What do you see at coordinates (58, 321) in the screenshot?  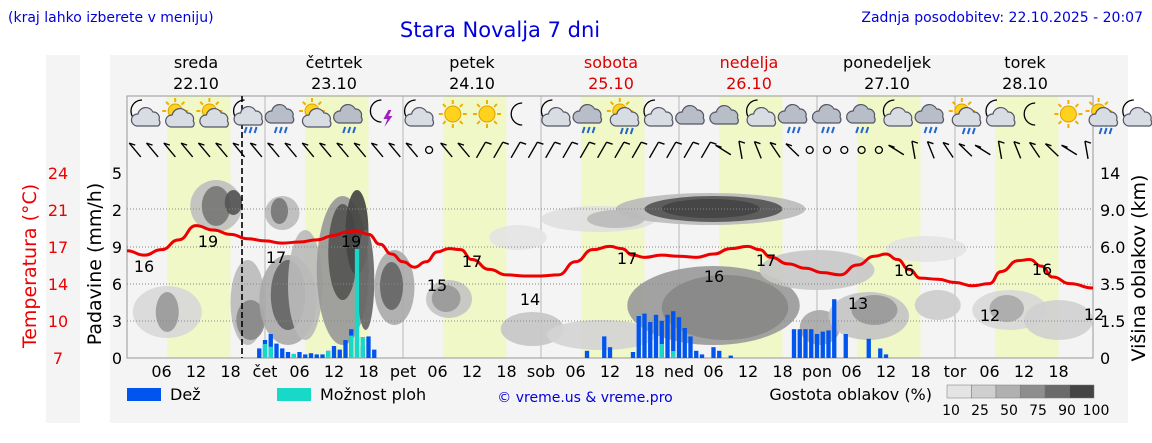 I see `temperature-tick: 10` at bounding box center [58, 321].